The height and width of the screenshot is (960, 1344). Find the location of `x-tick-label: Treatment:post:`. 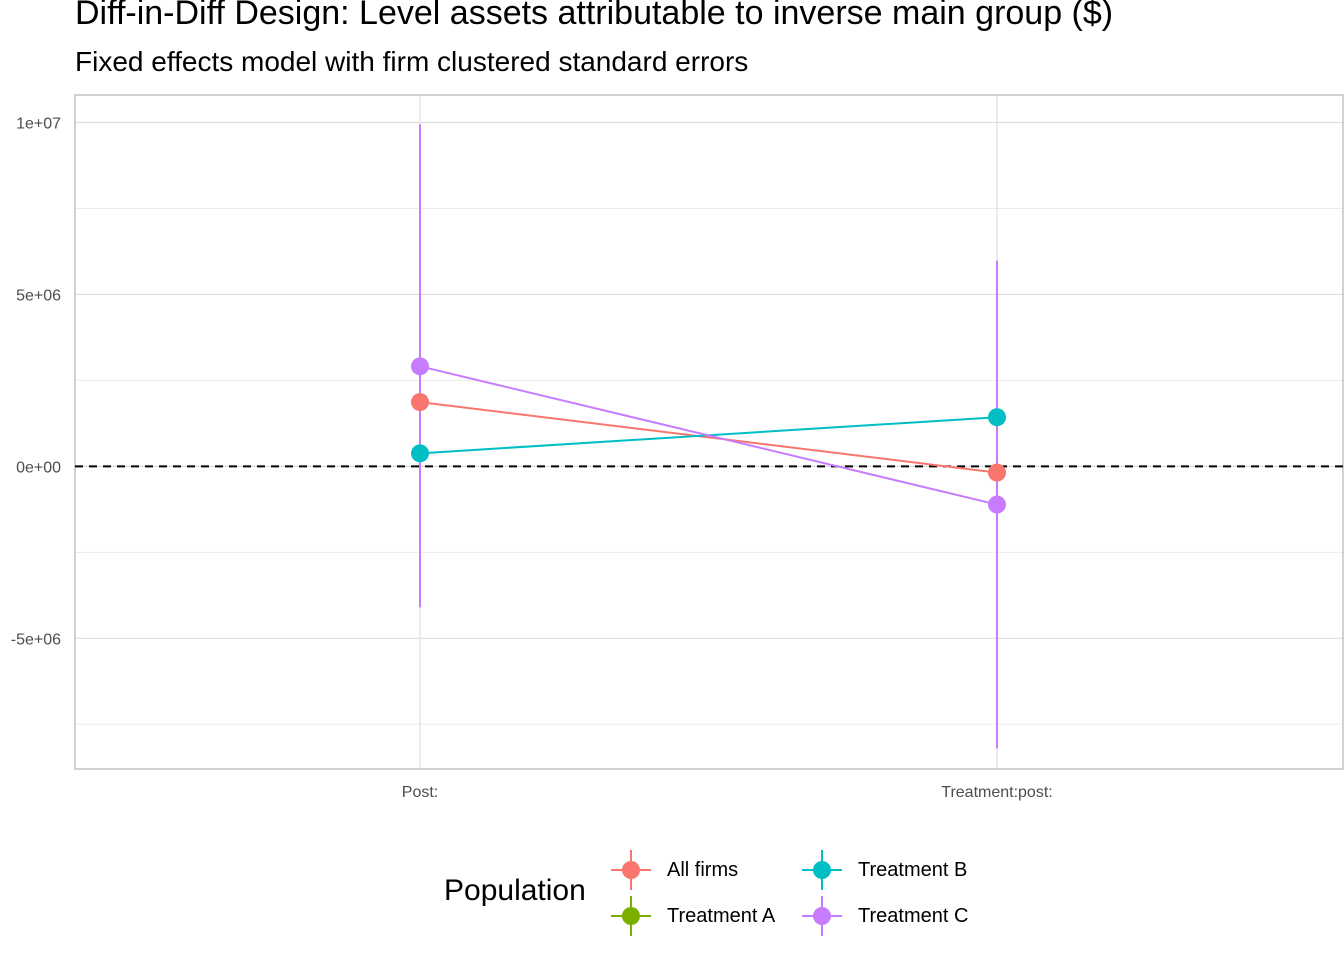

x-tick-label: Treatment:post: is located at coordinates (996, 792).